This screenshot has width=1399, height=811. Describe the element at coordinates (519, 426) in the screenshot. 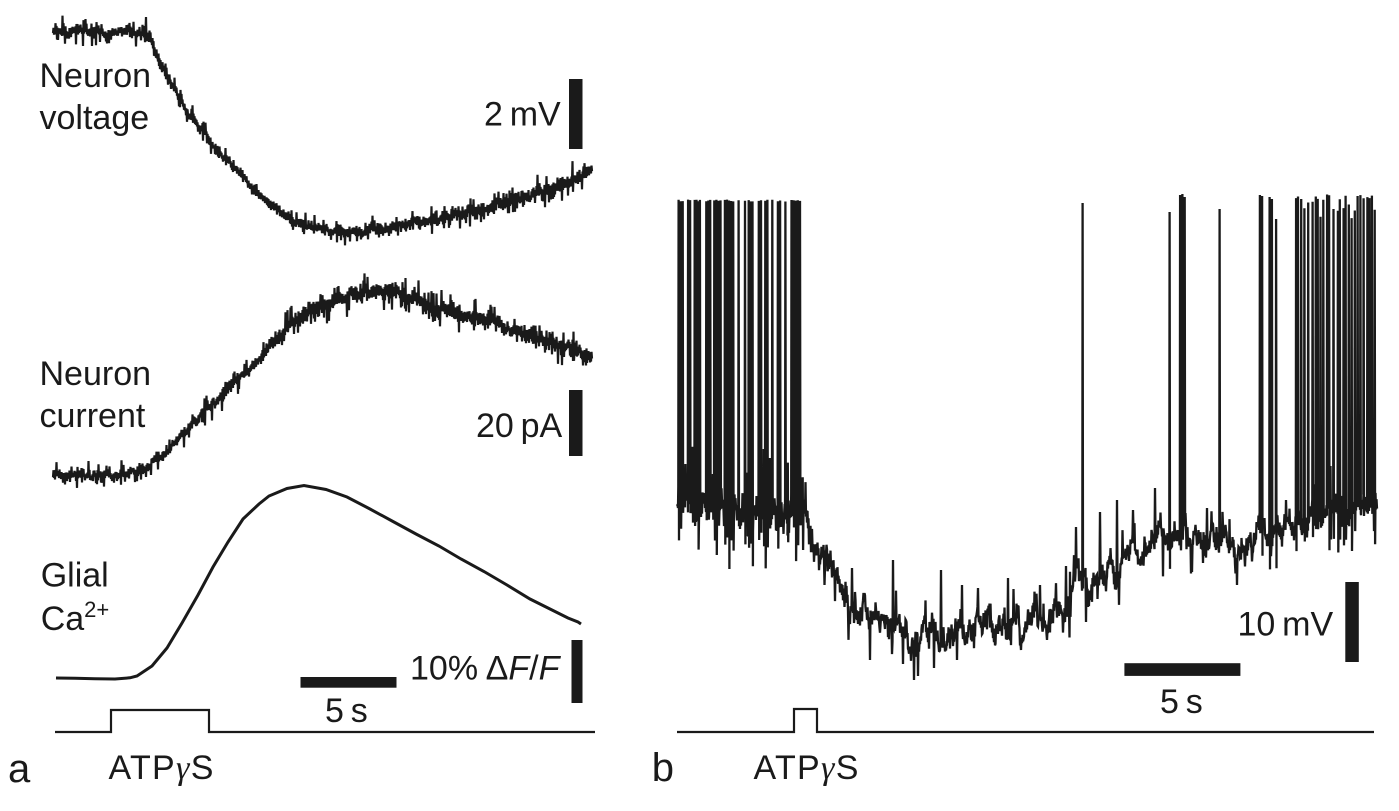

I see `svg-text: 20 pA` at that location.